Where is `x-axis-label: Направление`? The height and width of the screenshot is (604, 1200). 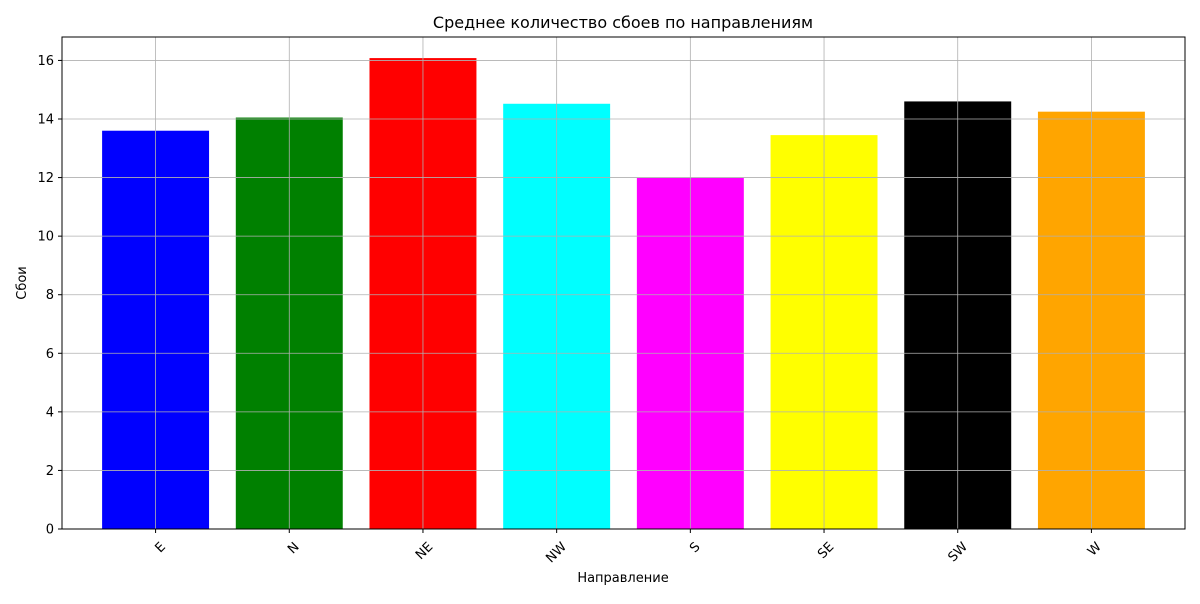
x-axis-label: Направление is located at coordinates (622, 578).